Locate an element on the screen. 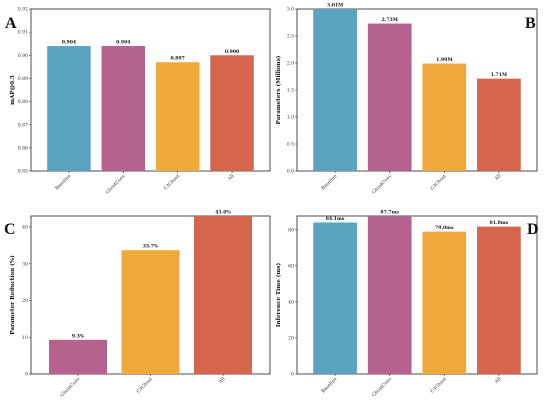  data-label: 87.7ms is located at coordinates (389, 213).